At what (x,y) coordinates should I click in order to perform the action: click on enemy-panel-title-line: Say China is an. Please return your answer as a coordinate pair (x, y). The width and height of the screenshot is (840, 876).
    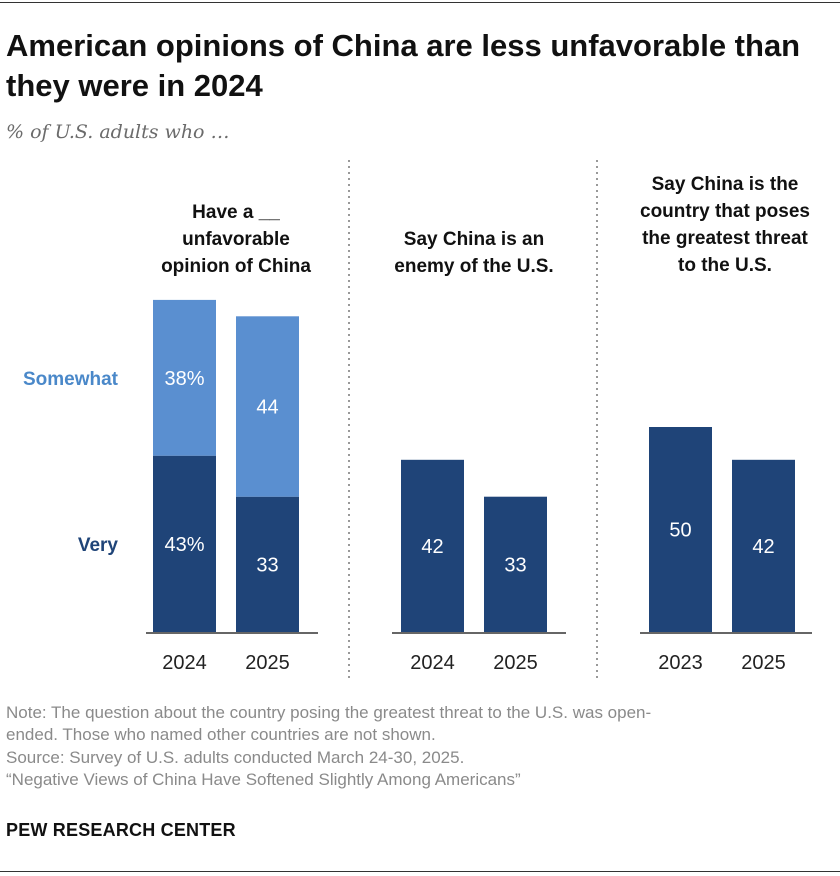
    Looking at the image, I should click on (474, 239).